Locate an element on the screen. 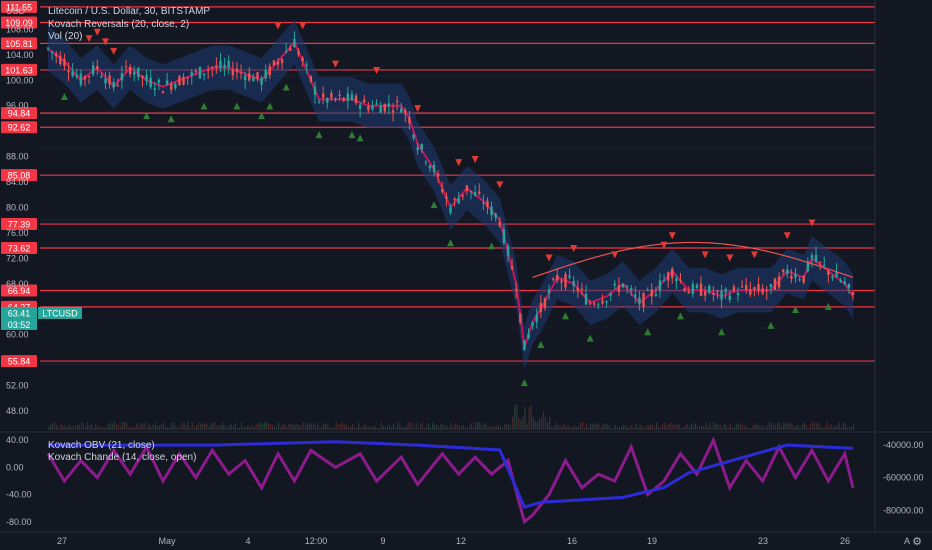 The width and height of the screenshot is (932, 550). volume-bars is located at coordinates (451, 417).